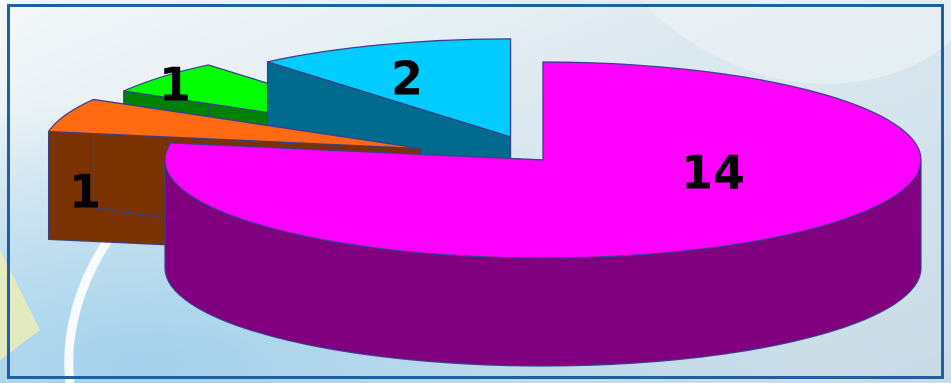 The height and width of the screenshot is (383, 951). What do you see at coordinates (407, 79) in the screenshot?
I see `data-label-3: 2` at bounding box center [407, 79].